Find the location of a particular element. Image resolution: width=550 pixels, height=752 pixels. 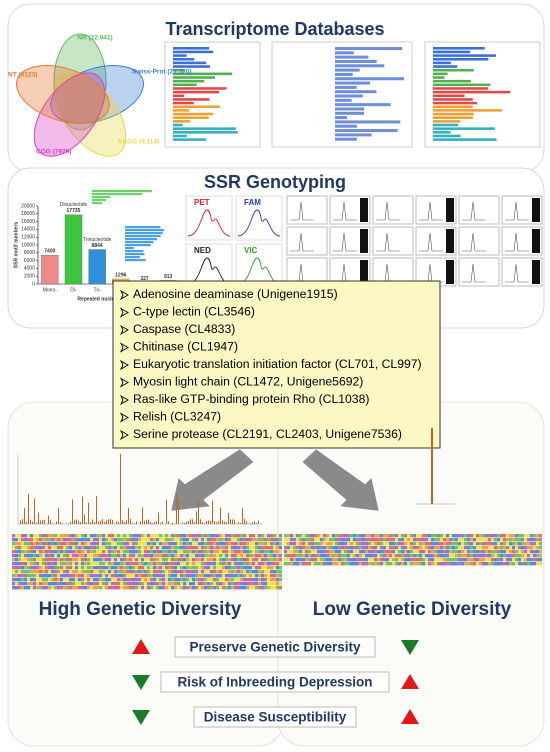

bullet is located at coordinates (124, 347).